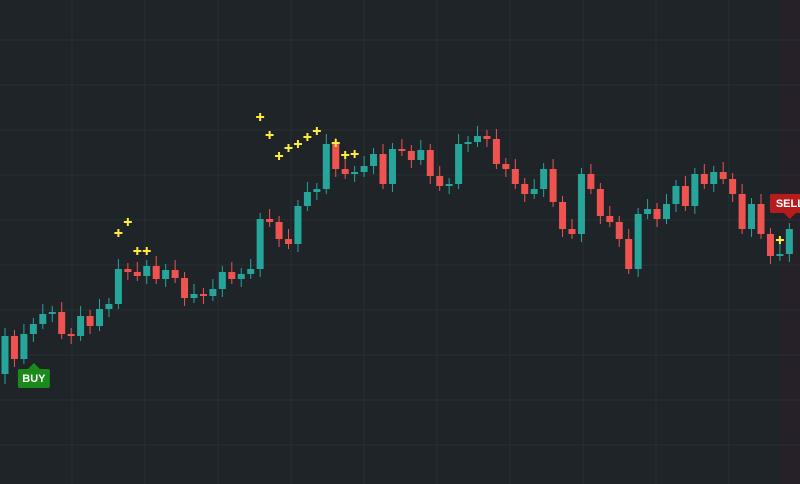  I want to click on signal-label: BUY, so click(34, 379).